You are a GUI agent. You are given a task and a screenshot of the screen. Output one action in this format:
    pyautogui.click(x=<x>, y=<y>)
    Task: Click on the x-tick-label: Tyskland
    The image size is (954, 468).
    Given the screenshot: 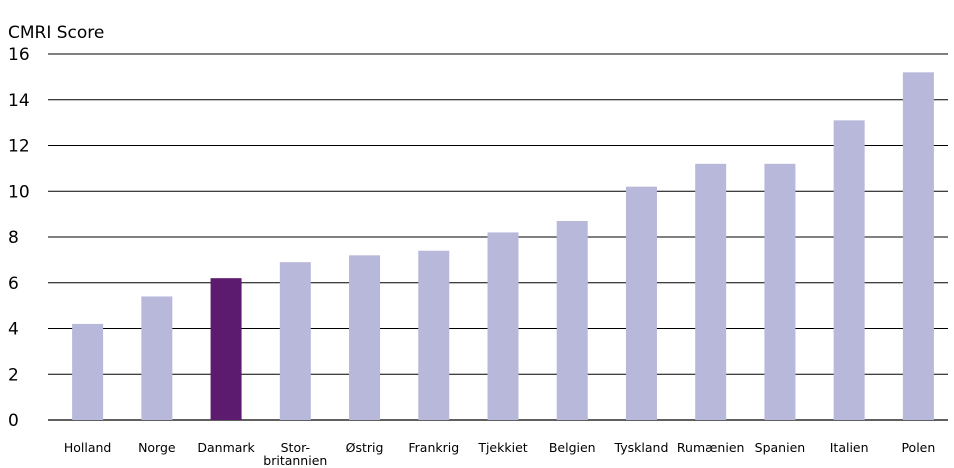 What is the action you would take?
    pyautogui.click(x=641, y=447)
    